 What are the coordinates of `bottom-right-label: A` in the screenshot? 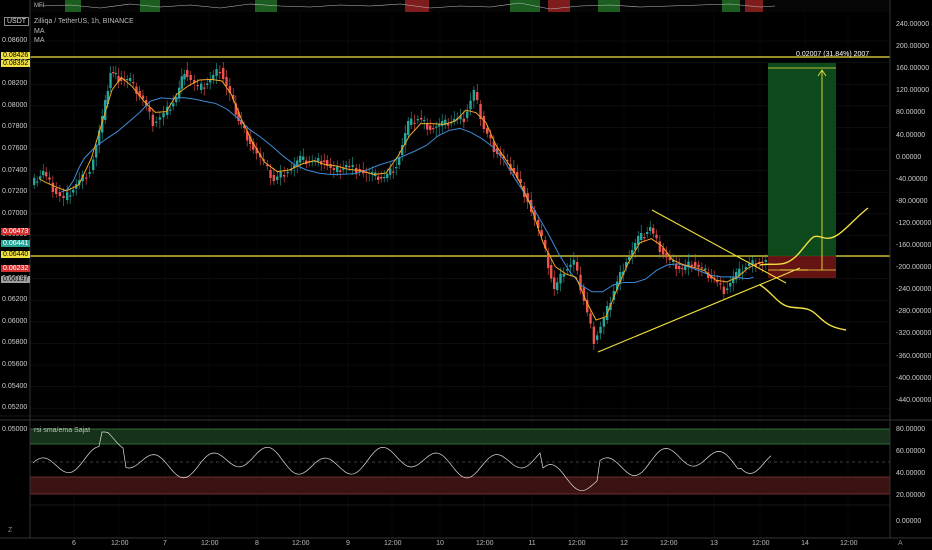 It's located at (900, 543).